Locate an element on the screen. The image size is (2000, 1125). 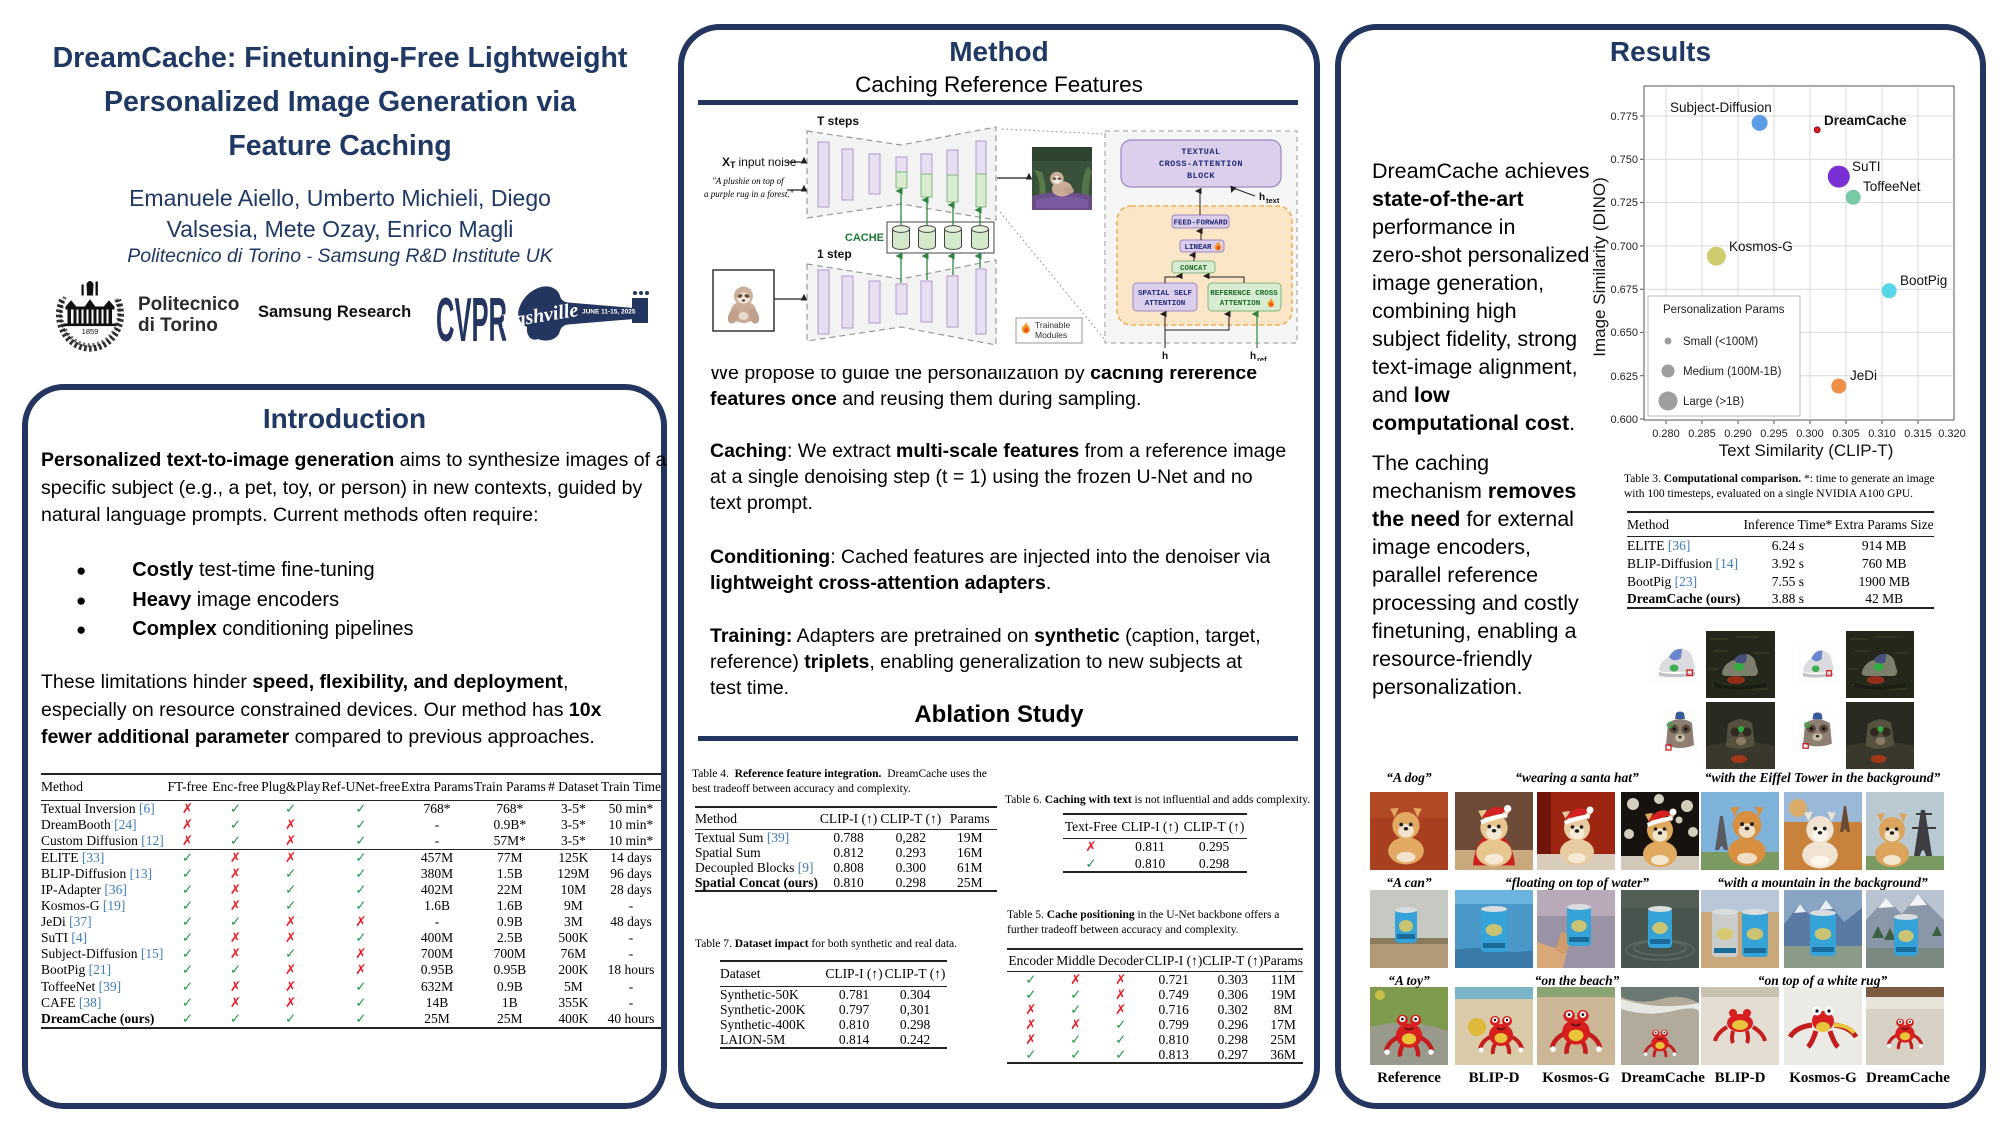
svg-text: T steps is located at coordinates (838, 121).